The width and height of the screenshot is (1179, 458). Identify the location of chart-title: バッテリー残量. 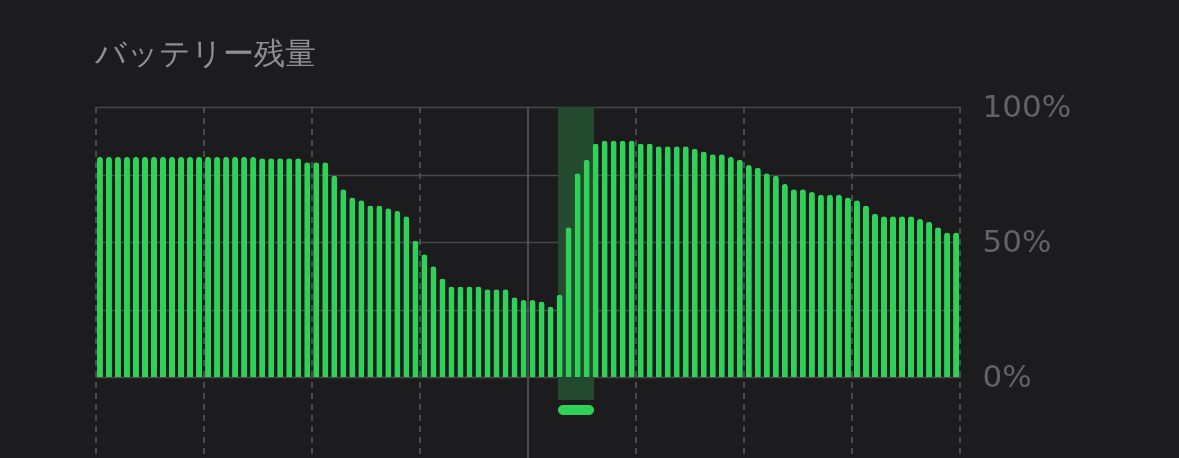
(205, 53).